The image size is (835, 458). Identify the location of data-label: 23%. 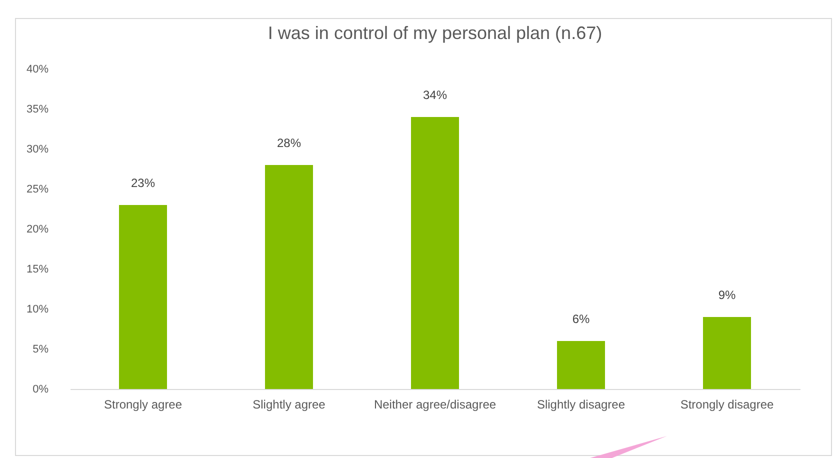
(143, 183).